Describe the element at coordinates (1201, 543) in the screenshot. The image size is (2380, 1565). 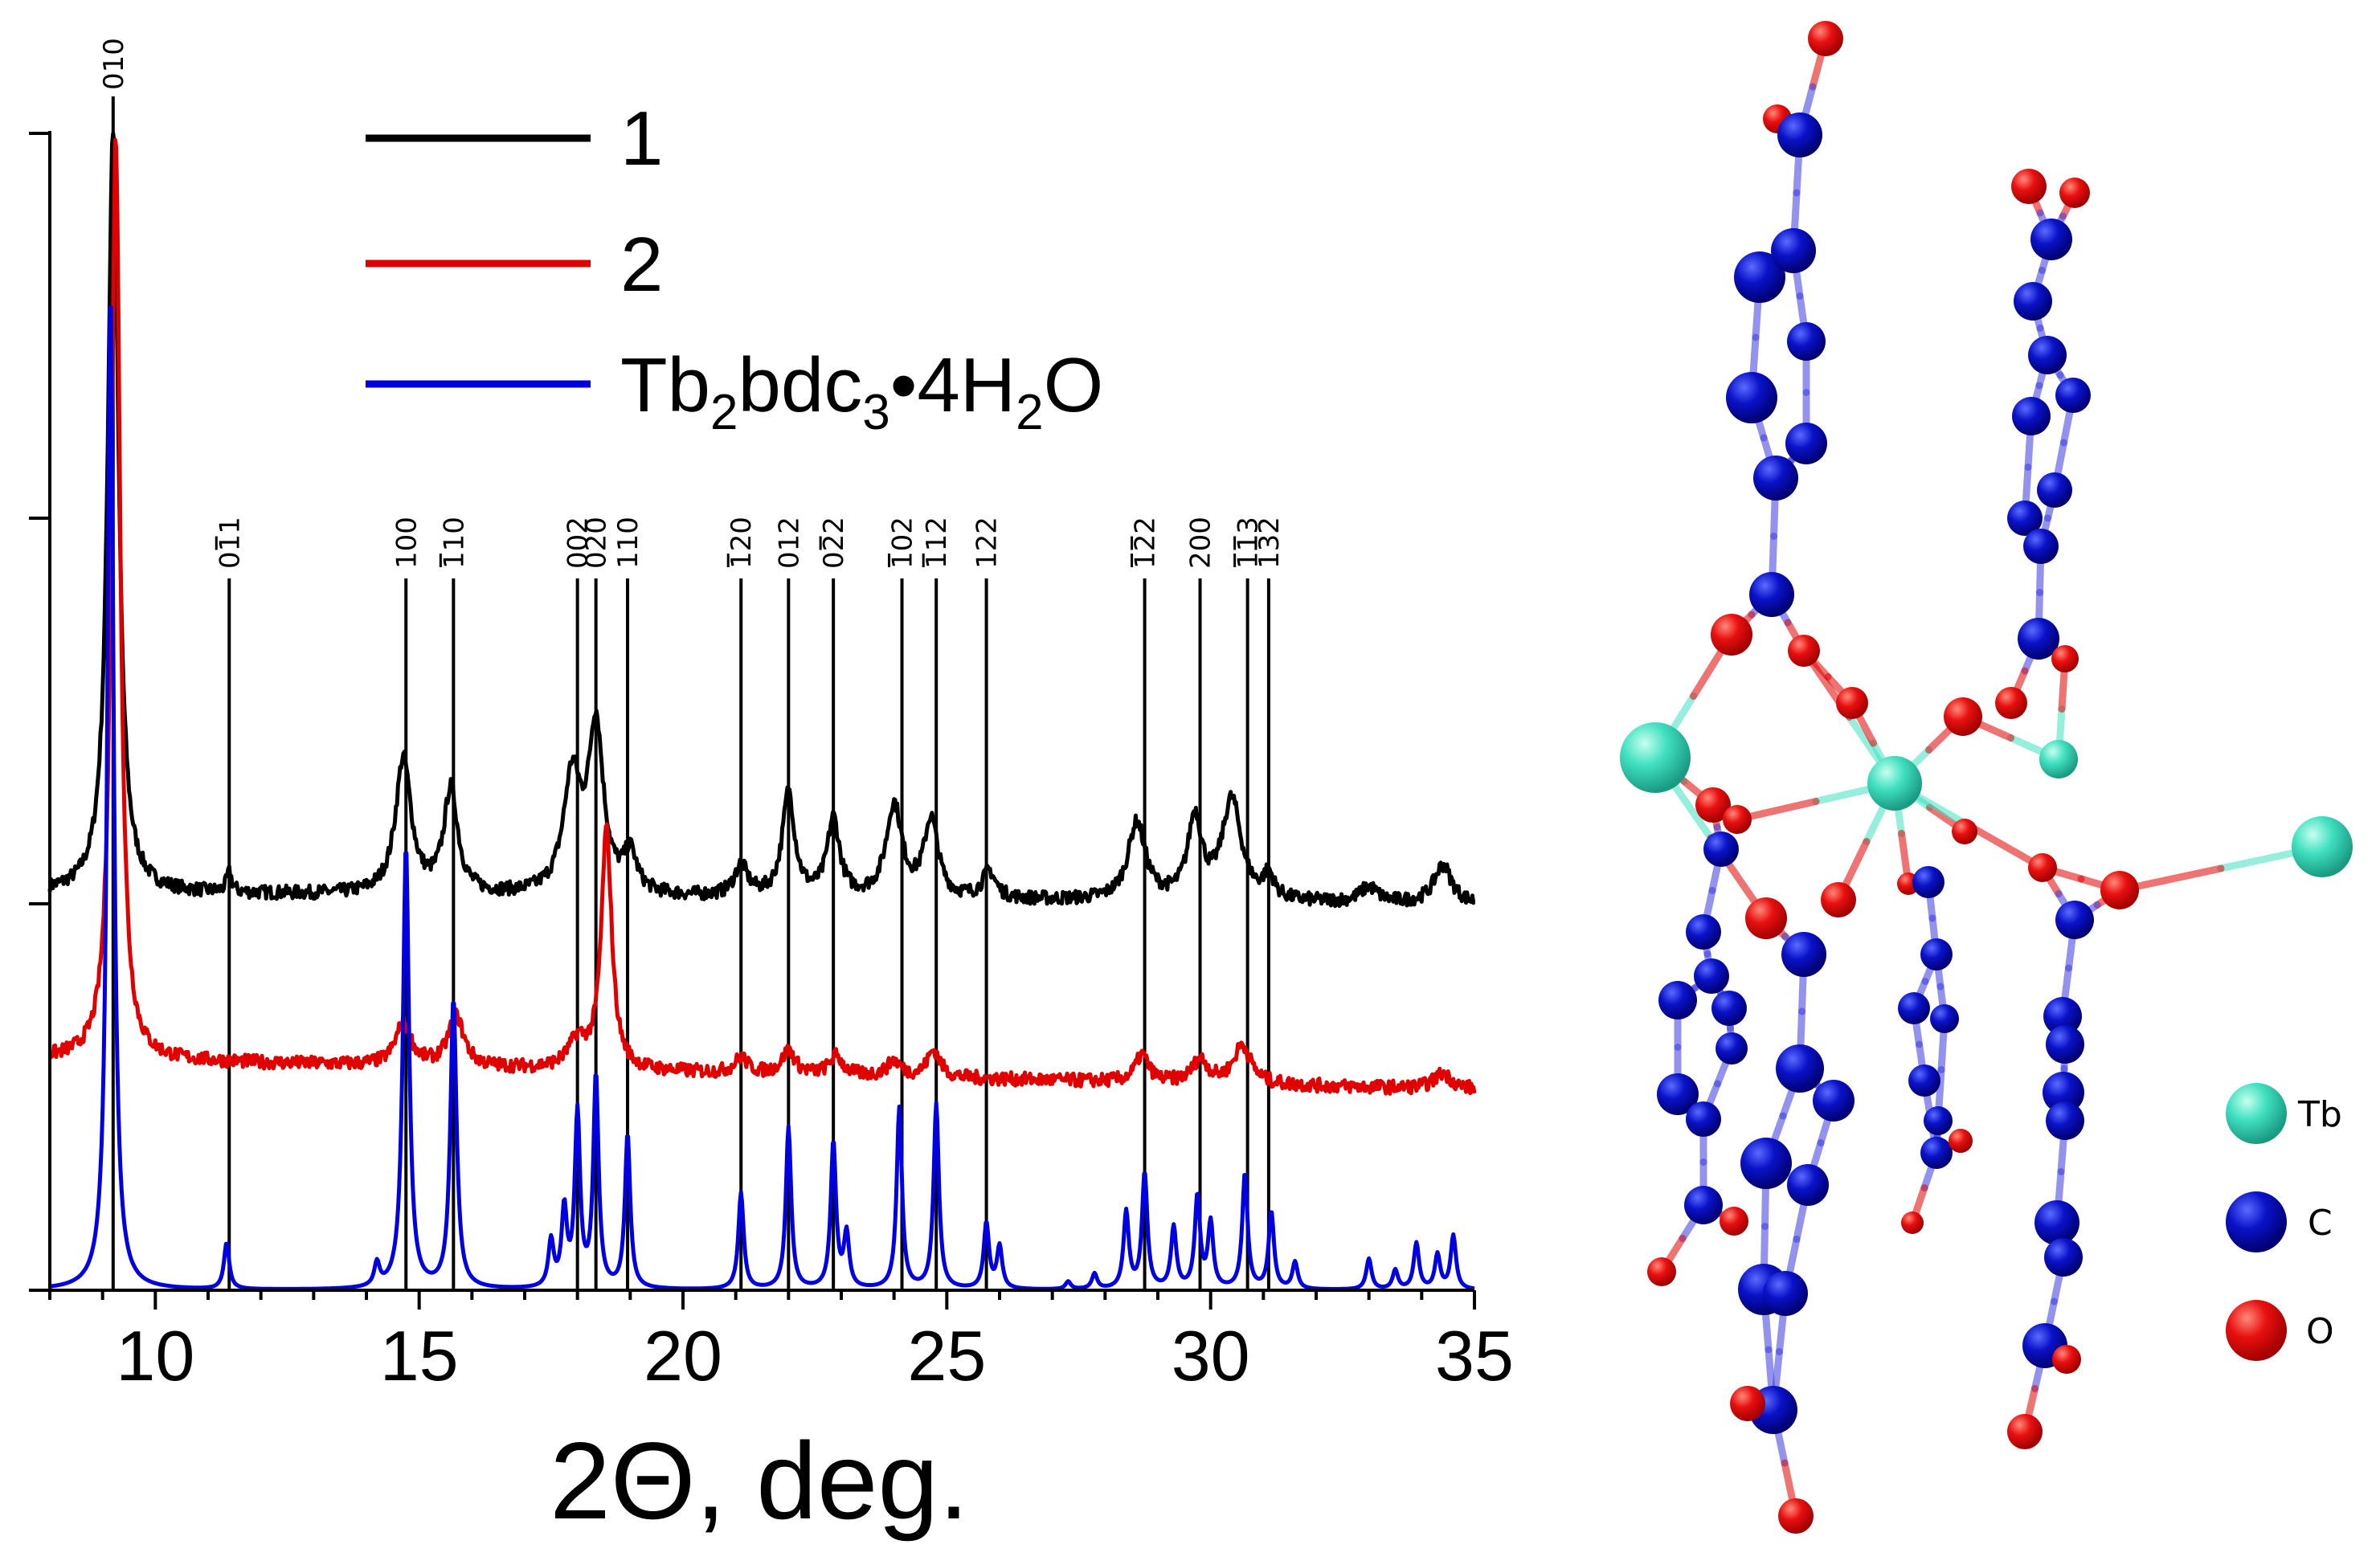
I see `reflection-label: 200` at that location.